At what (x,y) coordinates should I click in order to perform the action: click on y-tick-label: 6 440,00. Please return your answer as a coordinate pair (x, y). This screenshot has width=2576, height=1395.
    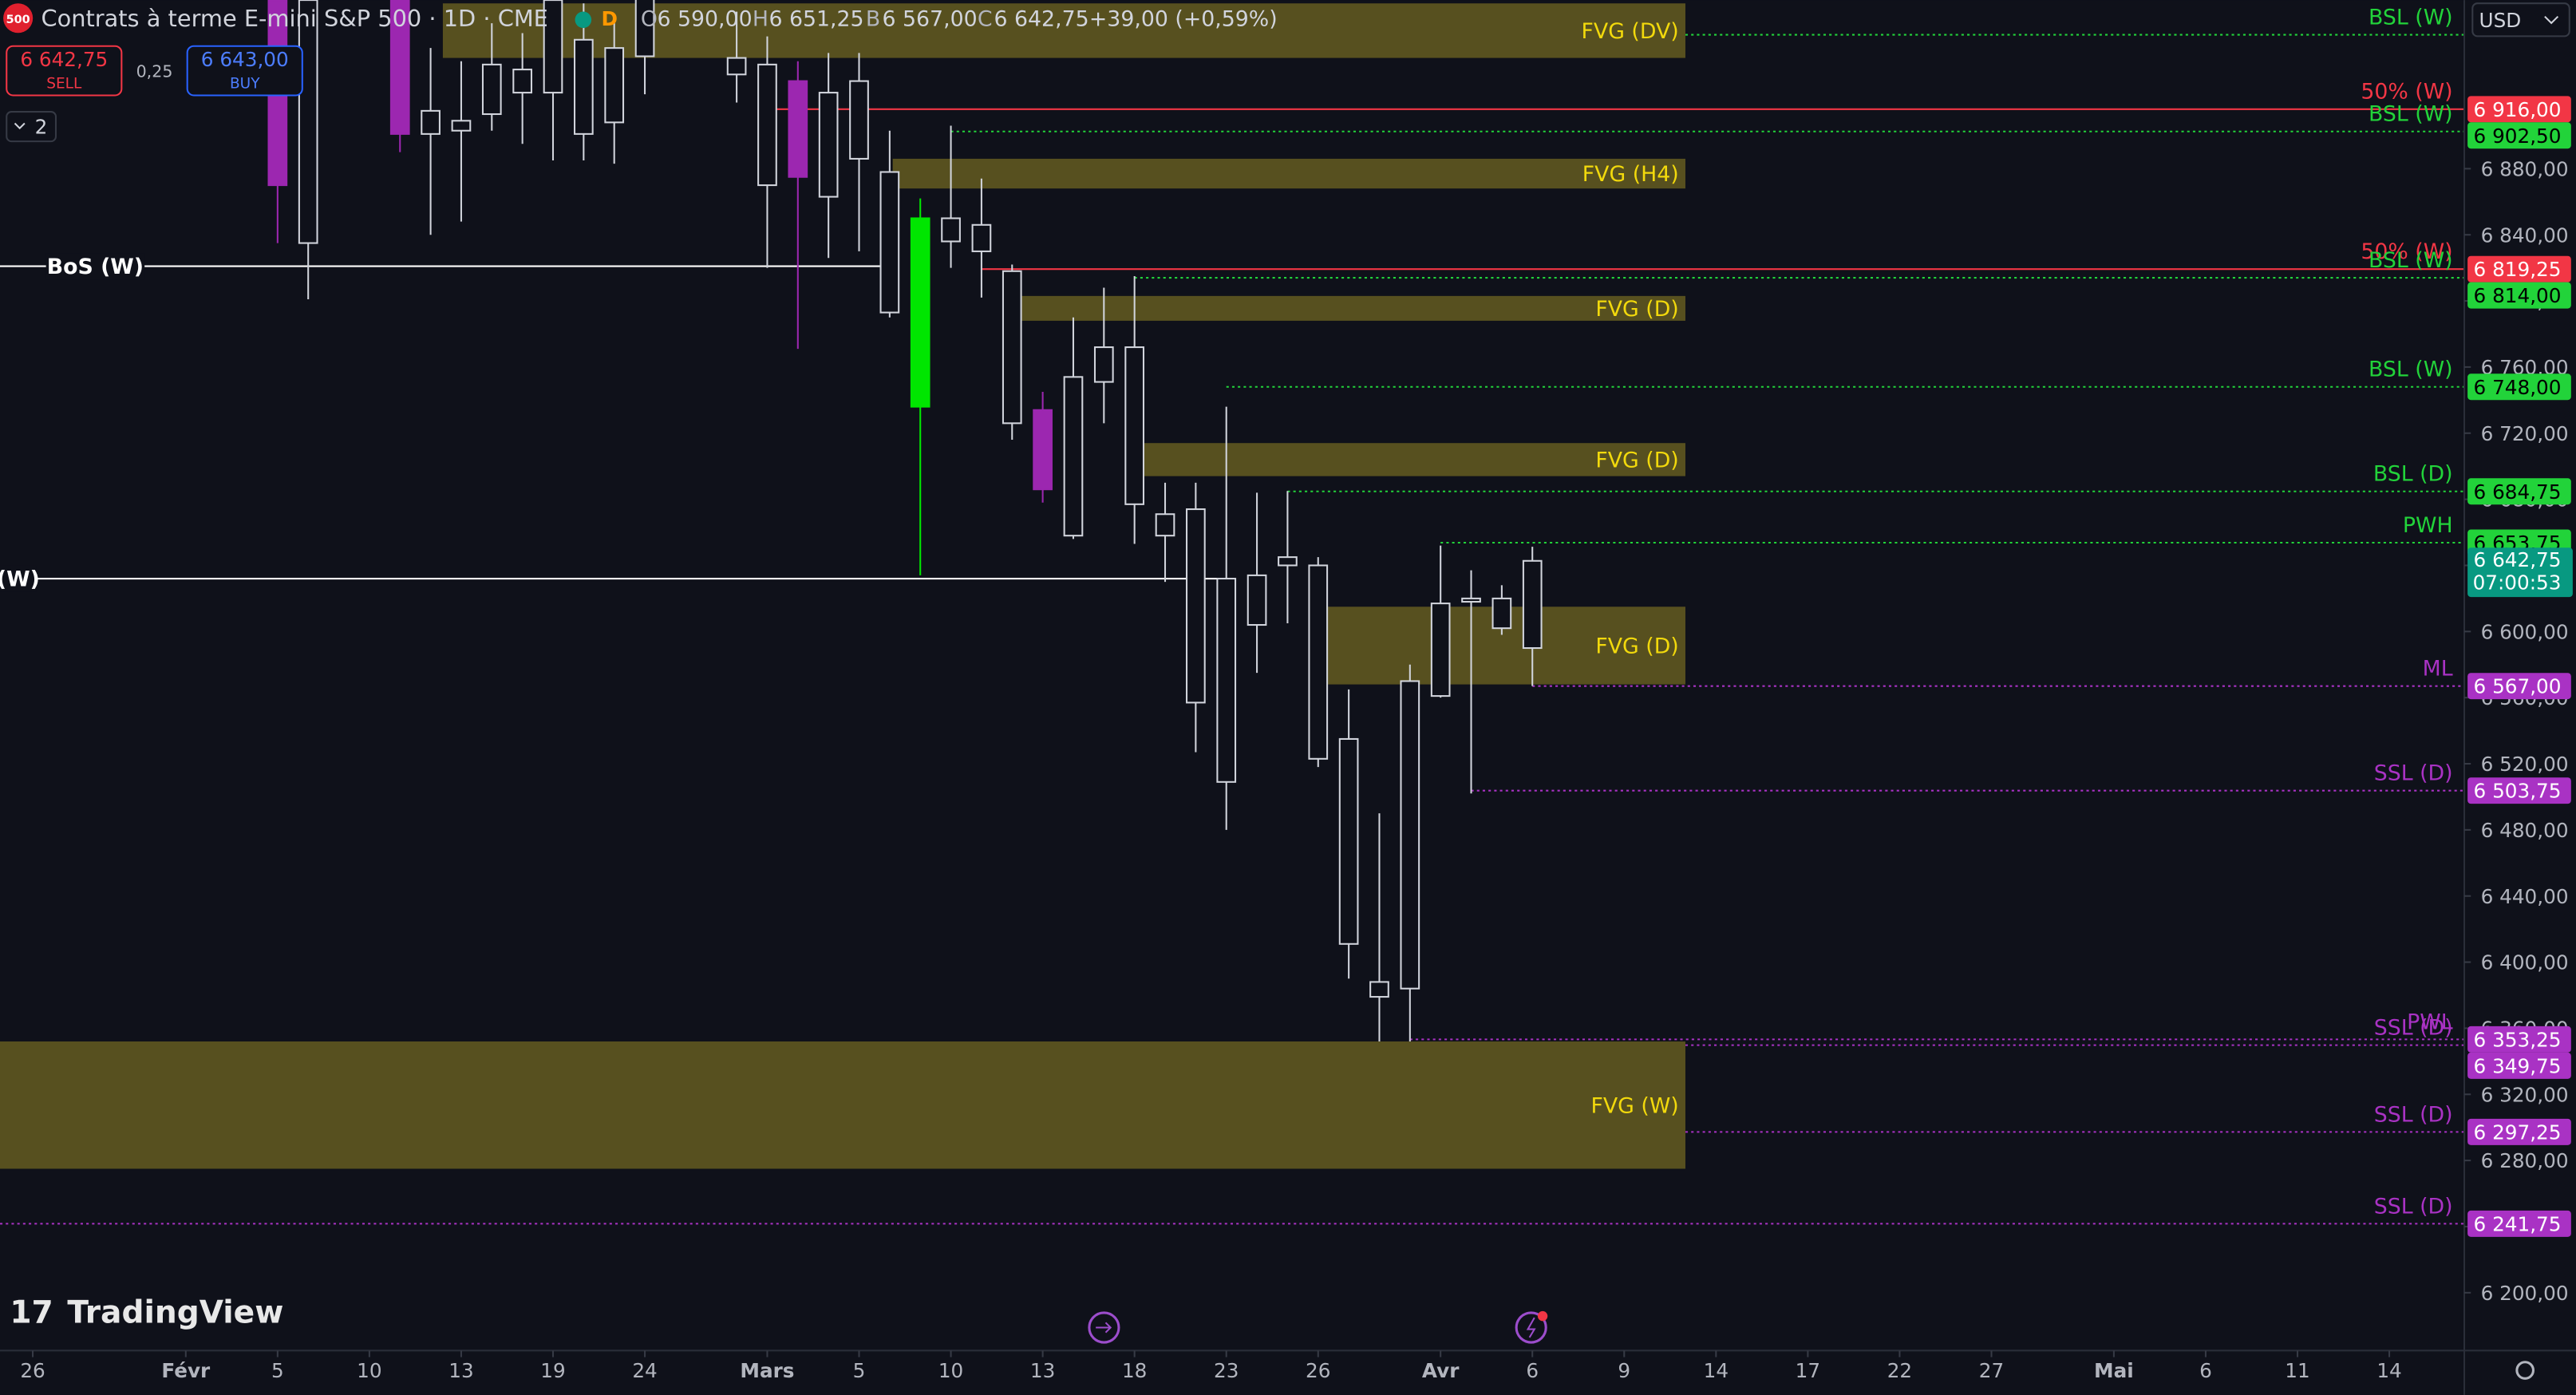
    Looking at the image, I should click on (2525, 896).